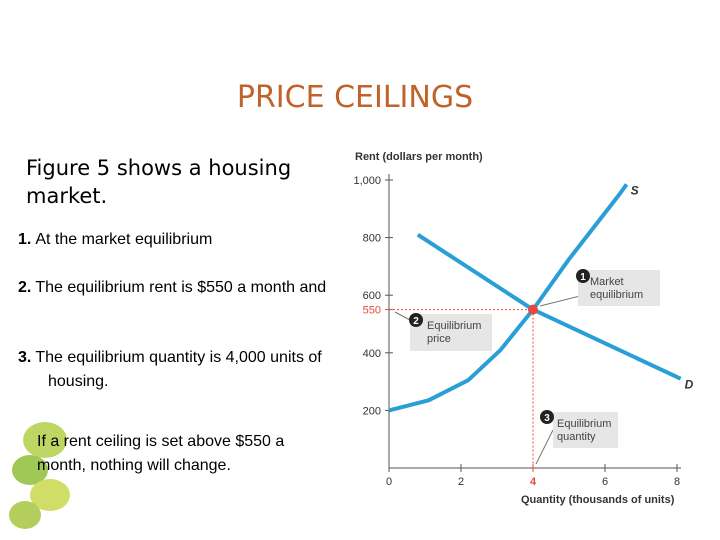 This screenshot has width=720, height=540. I want to click on y-tick-label: 400, so click(372, 354).